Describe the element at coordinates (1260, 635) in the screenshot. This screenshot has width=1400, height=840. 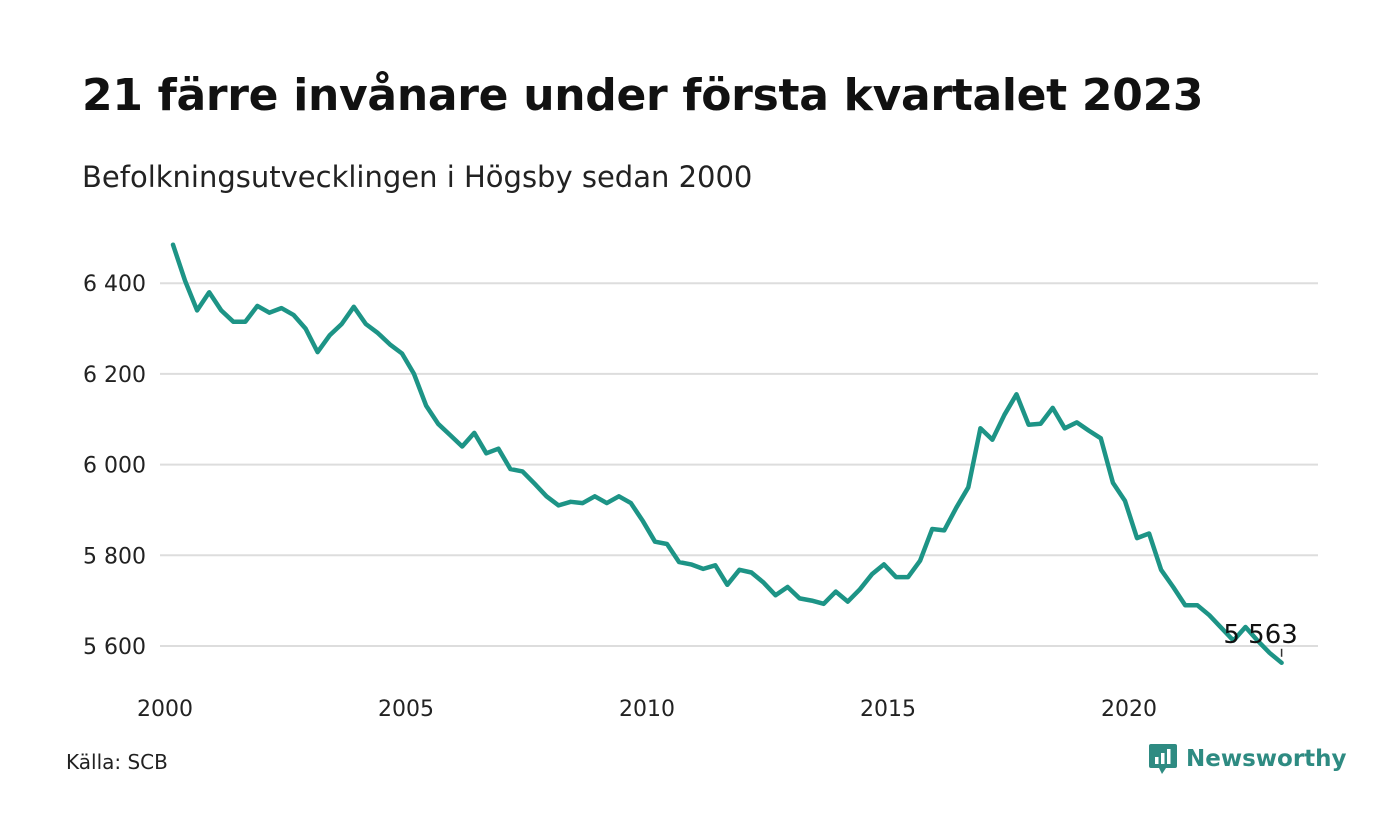
I see `end-value-label: 5 563` at that location.